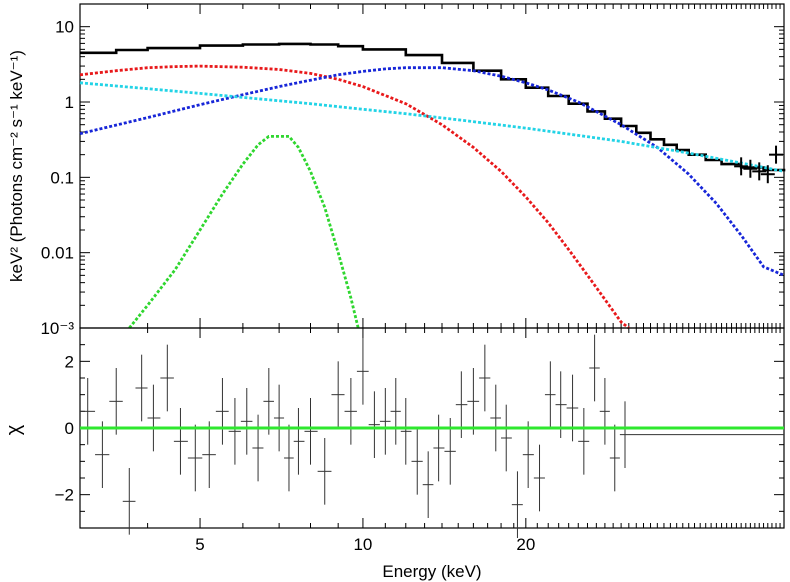  What do you see at coordinates (64, 428) in the screenshot?
I see `residuals-y-tick-labels: −2 0 2` at bounding box center [64, 428].